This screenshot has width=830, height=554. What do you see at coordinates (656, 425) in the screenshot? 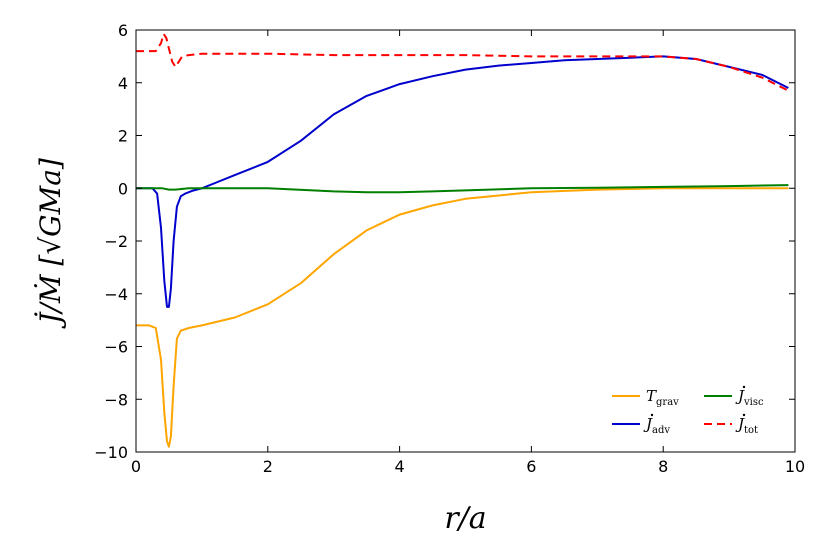
I see `legend-label-j-adv: Jadv` at bounding box center [656, 425].